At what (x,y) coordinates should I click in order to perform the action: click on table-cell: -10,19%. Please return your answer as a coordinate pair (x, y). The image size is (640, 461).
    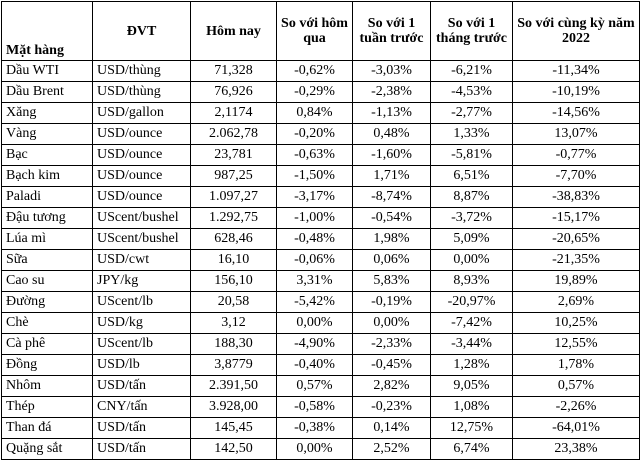
    Looking at the image, I should click on (576, 92).